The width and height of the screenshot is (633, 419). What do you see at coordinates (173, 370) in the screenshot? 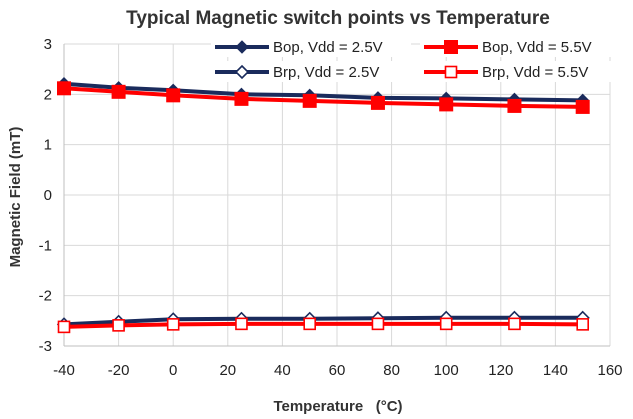
I see `x-tick-label: 0` at bounding box center [173, 370].